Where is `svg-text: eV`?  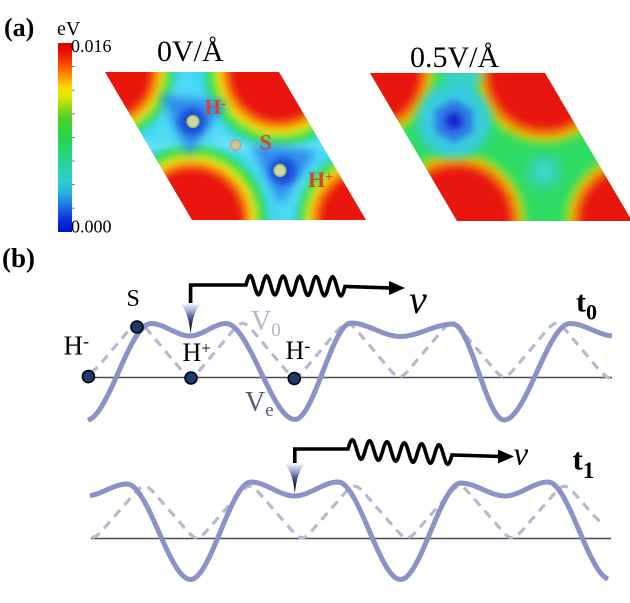
svg-text: eV is located at coordinates (69, 29).